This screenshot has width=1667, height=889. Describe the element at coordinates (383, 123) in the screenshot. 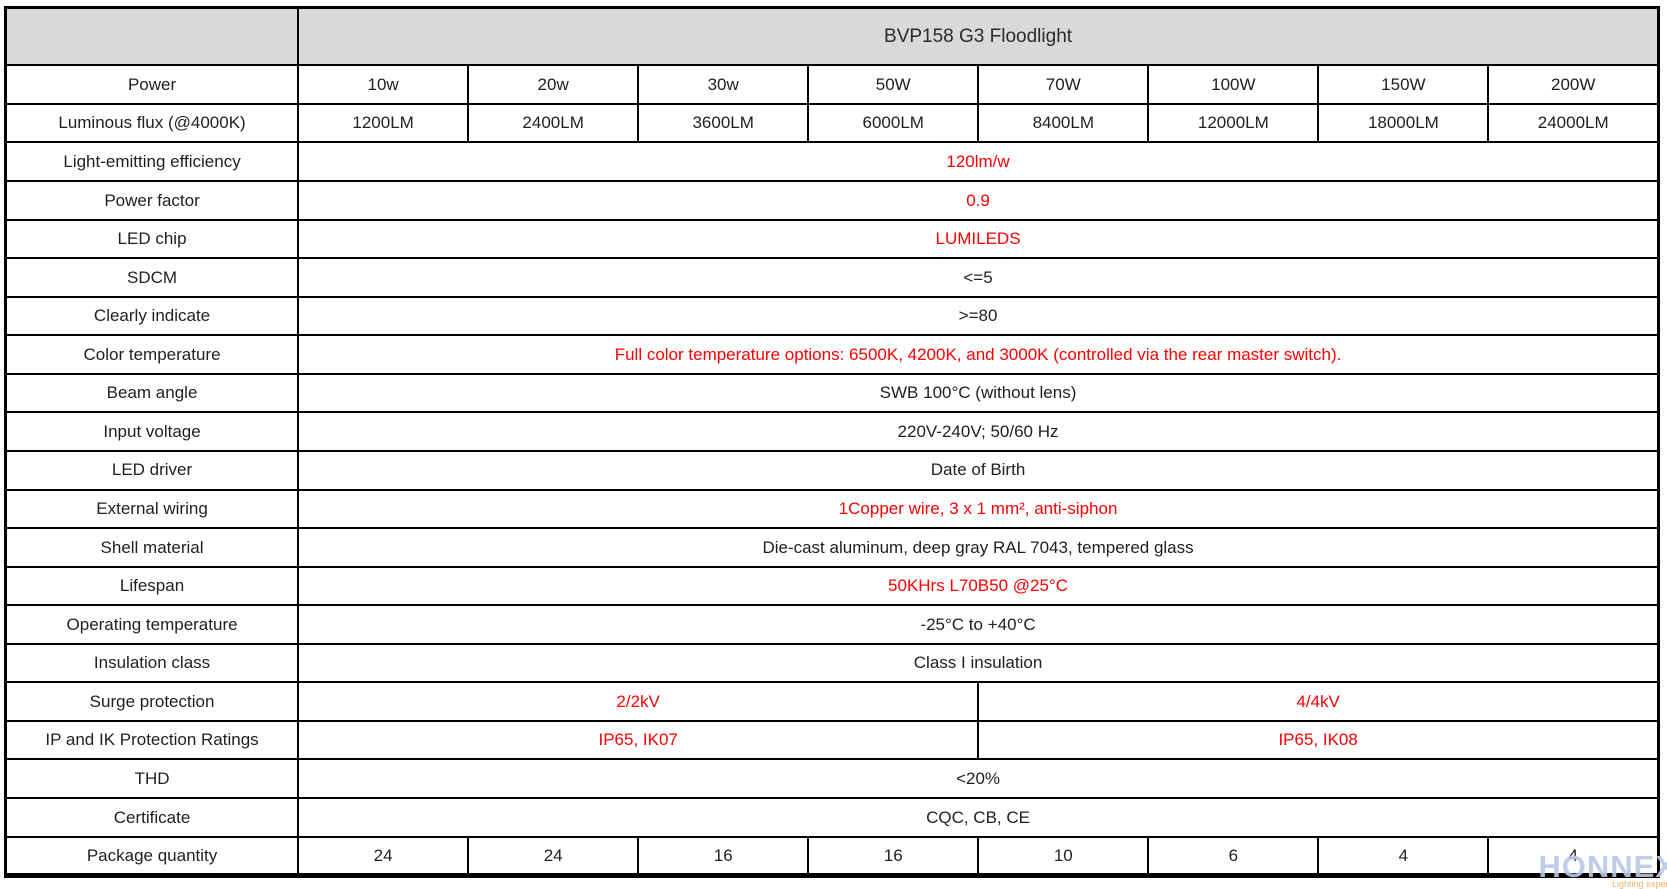

I see `flux-value: 1200LM` at that location.